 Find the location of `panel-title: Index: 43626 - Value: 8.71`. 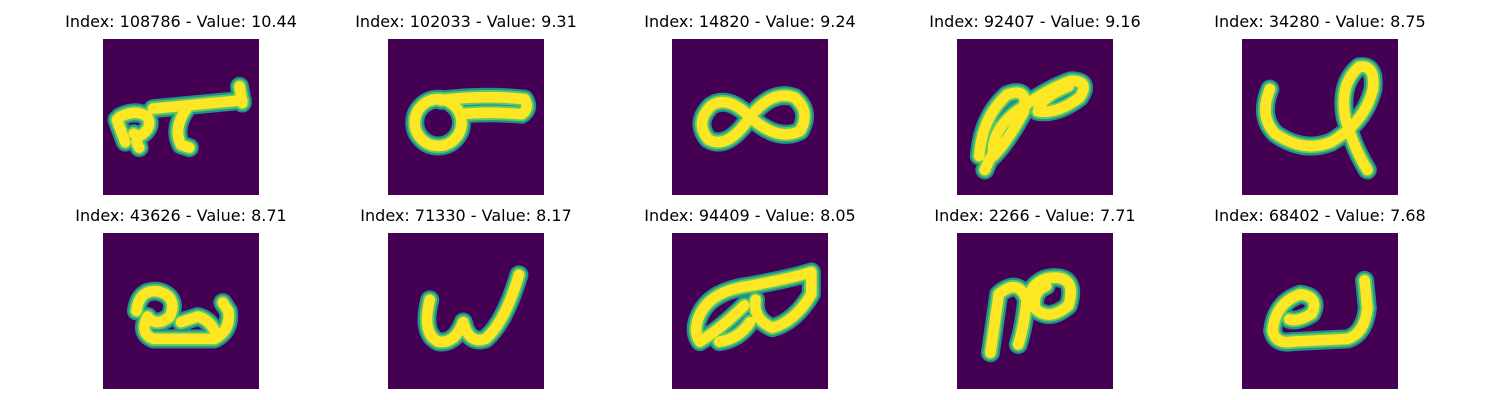

panel-title: Index: 43626 - Value: 8.71 is located at coordinates (181, 215).